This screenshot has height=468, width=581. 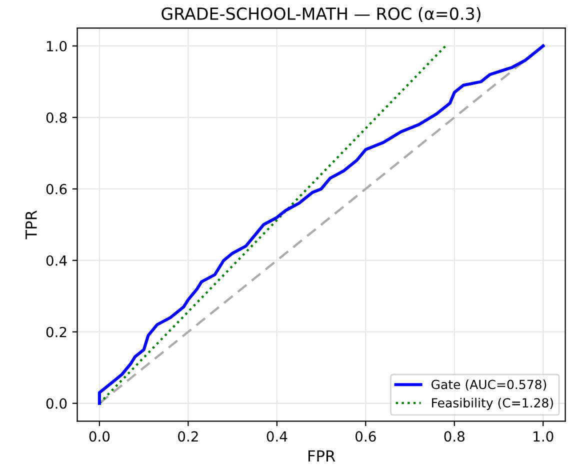 What do you see at coordinates (322, 456) in the screenshot?
I see `x-axis-title: FPR` at bounding box center [322, 456].